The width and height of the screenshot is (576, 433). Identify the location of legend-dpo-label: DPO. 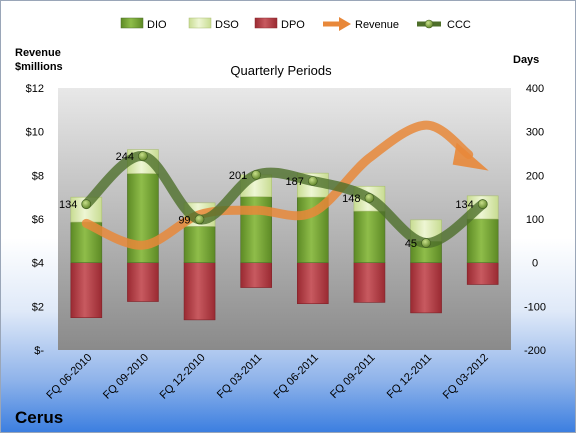
(293, 25).